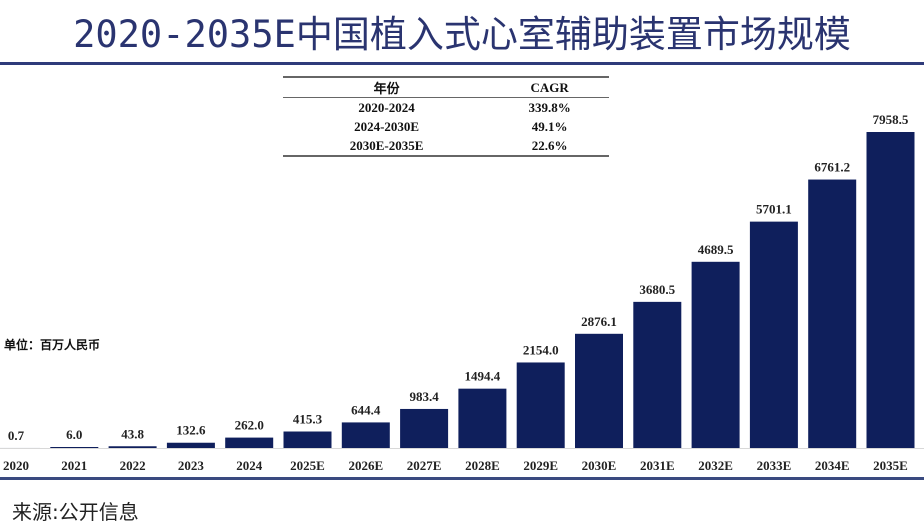 The height and width of the screenshot is (526, 924). Describe the element at coordinates (74, 465) in the screenshot. I see `x-tick-label: 2021` at that location.